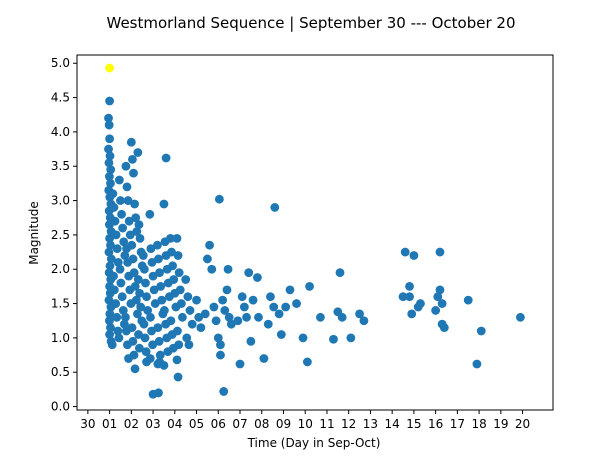 The height and width of the screenshot is (461, 614). What do you see at coordinates (348, 424) in the screenshot?
I see `x-tick-label: 12` at bounding box center [348, 424].